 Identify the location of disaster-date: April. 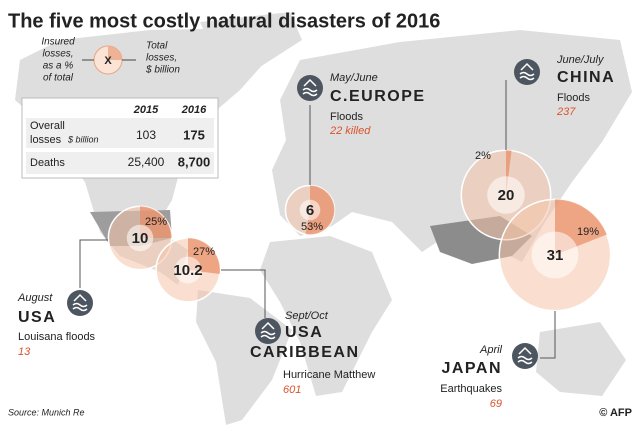
(491, 350).